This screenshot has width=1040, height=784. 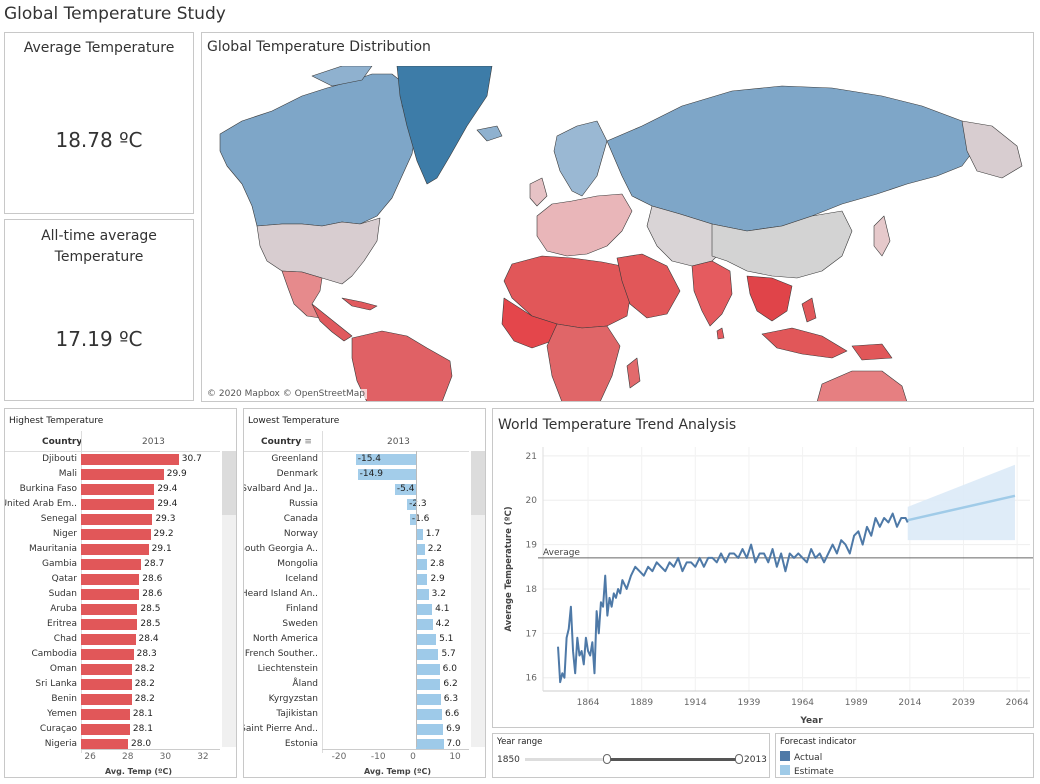 I want to click on table-row: Åland 6.2, so click(x=357, y=684).